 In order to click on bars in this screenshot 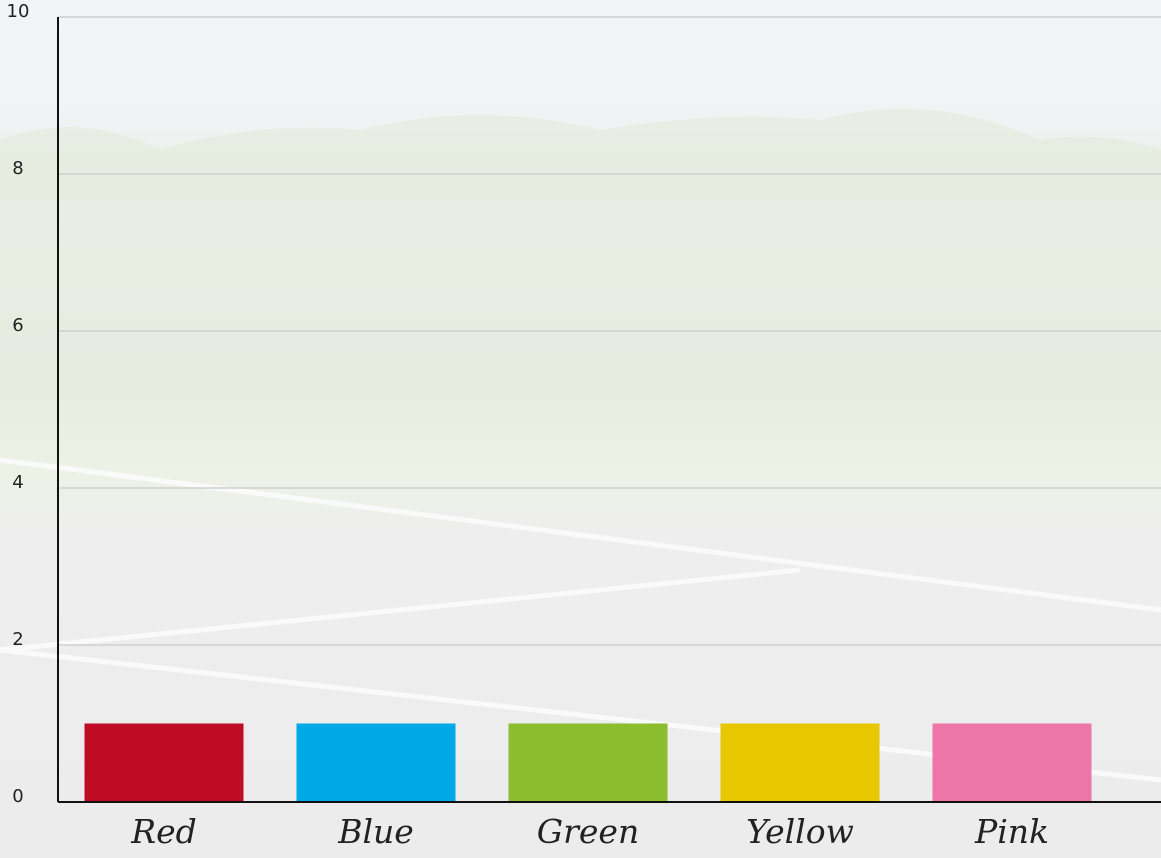, I will do `click(588, 762)`.